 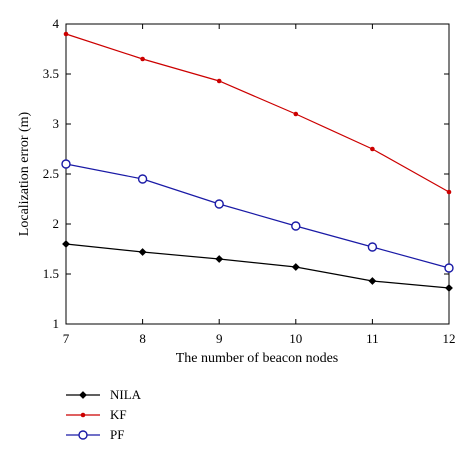 I want to click on y-tick-label: 2.5, so click(x=51, y=173).